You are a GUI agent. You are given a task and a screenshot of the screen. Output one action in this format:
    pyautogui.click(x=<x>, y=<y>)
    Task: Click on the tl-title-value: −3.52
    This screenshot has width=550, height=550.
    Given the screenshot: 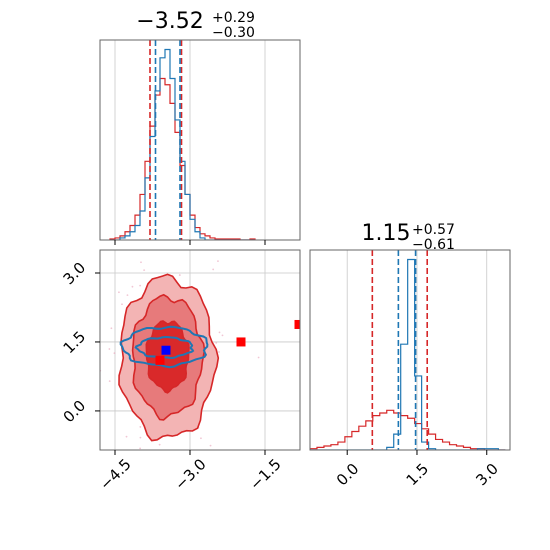 What is the action you would take?
    pyautogui.click(x=169, y=21)
    